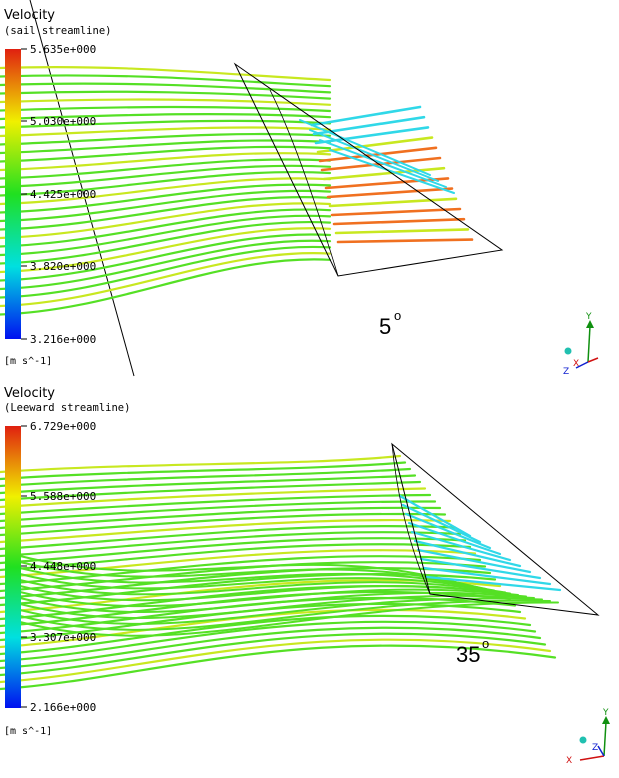 The image size is (619, 778). I want to click on legend-subtitle: (Leeward streamline), so click(67, 408).